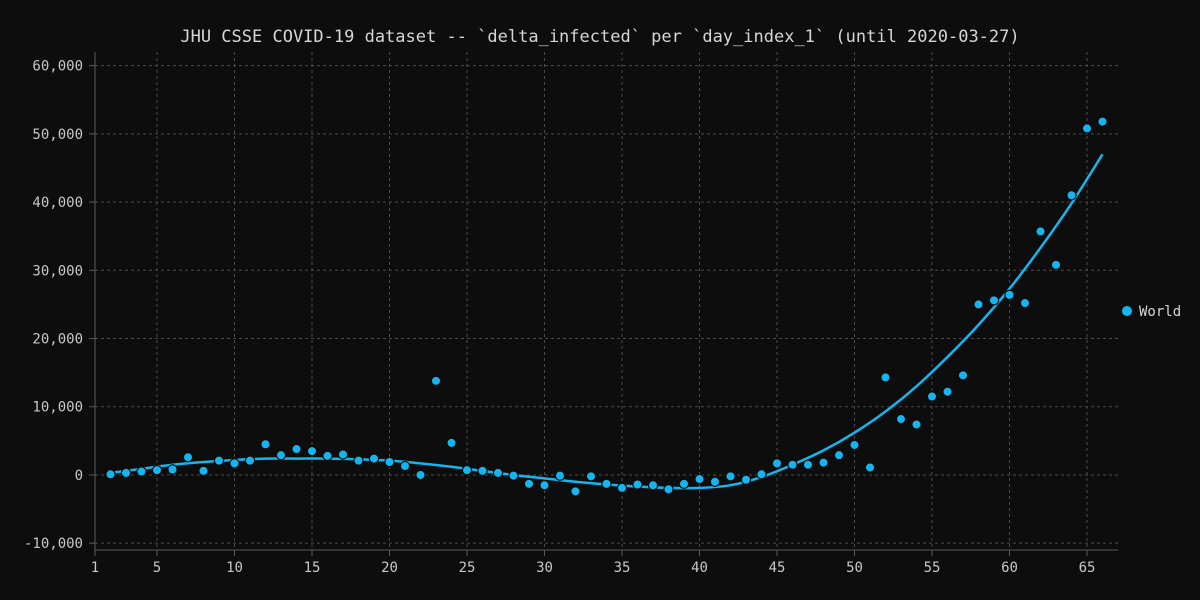 The width and height of the screenshot is (1200, 600). What do you see at coordinates (234, 568) in the screenshot?
I see `x-tick-label: 10` at bounding box center [234, 568].